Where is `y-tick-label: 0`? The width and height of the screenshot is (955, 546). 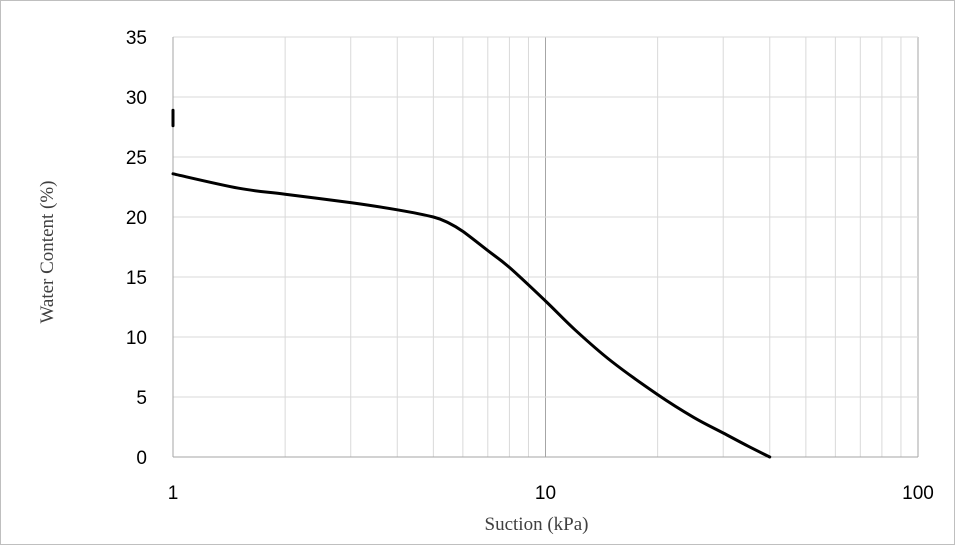 y-tick-label: 0 is located at coordinates (141, 458).